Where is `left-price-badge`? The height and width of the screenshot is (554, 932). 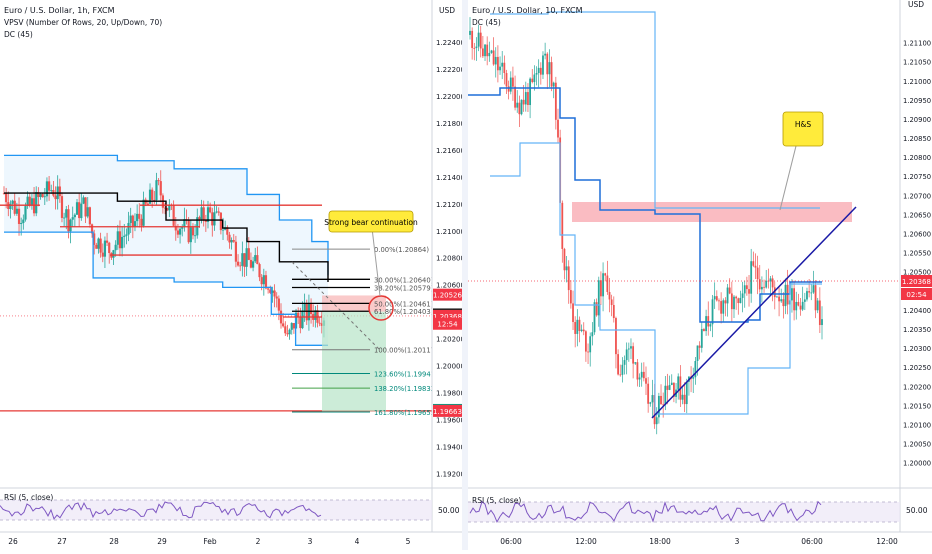 left-price-badge is located at coordinates (447, 294).